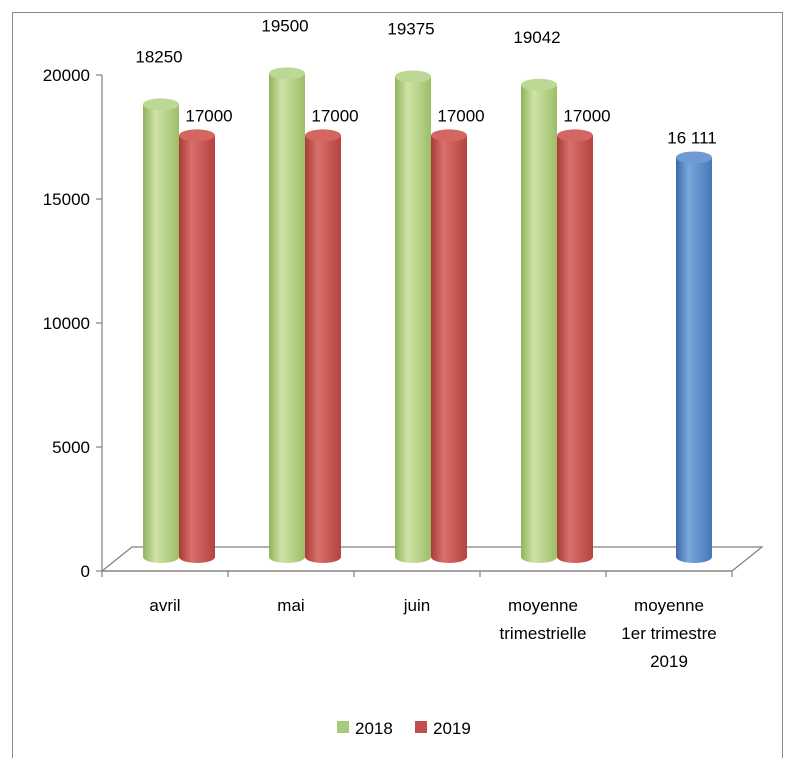 This screenshot has height=758, width=795. Describe the element at coordinates (575, 349) in the screenshot. I see `bar-2019-3-body` at that location.